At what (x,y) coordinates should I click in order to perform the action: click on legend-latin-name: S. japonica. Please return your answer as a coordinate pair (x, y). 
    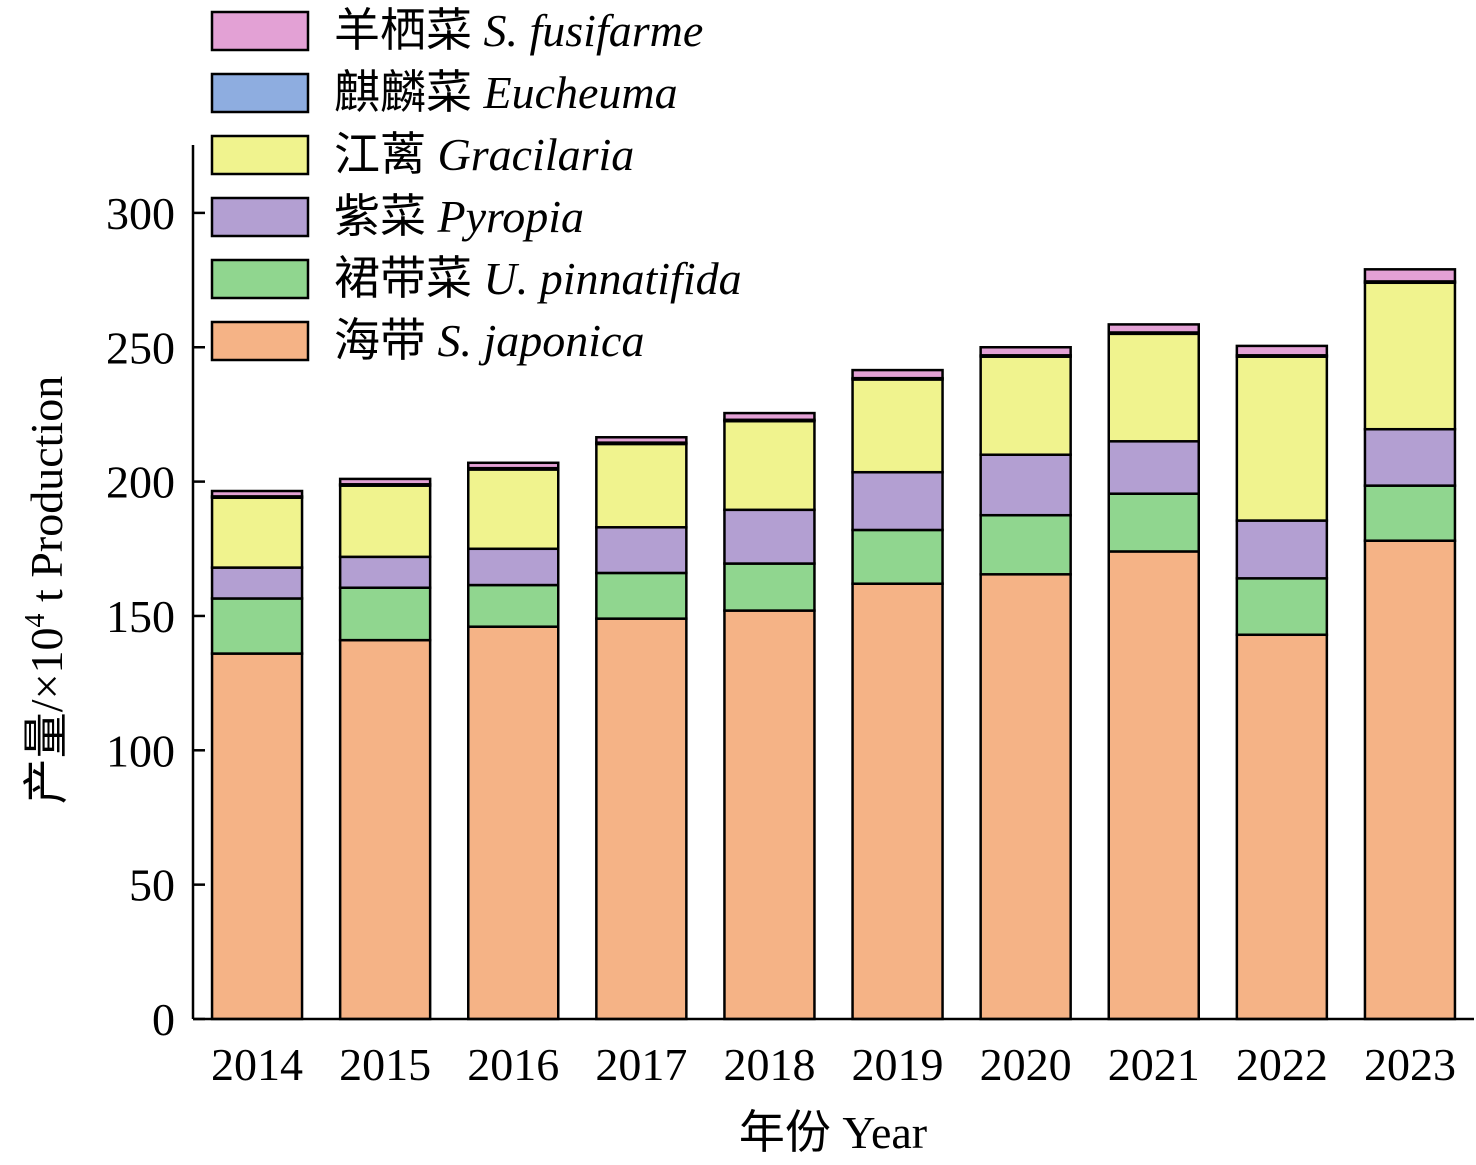
    Looking at the image, I should click on (541, 340).